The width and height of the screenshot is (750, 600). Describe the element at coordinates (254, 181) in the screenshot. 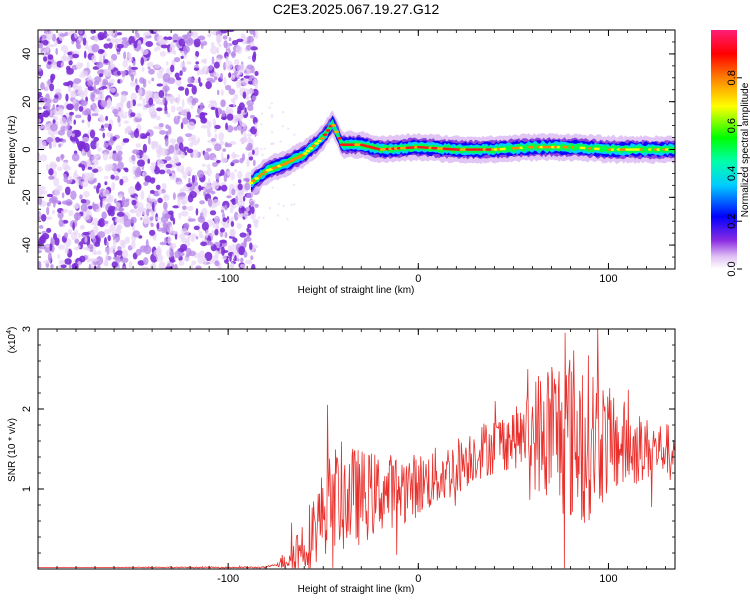

I see `spectrogram-ridge-core` at that location.